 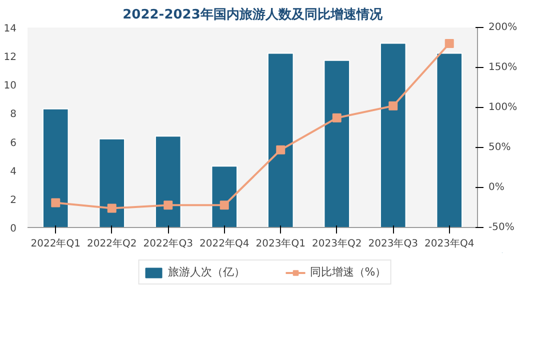 What do you see at coordinates (496, 187) in the screenshot?
I see `y2-tick-label: 0%` at bounding box center [496, 187].